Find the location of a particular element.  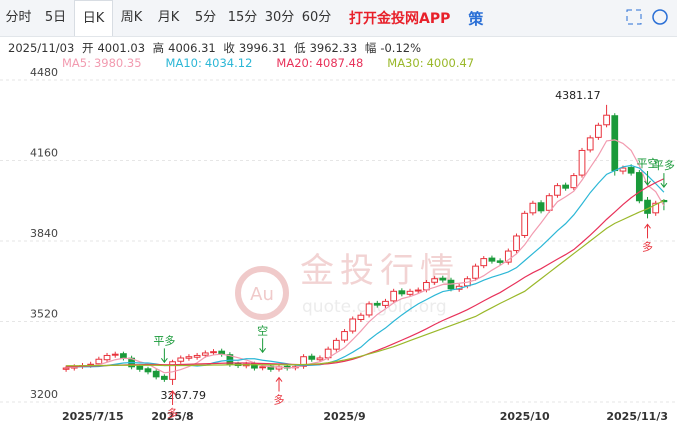

legend-value: 4000.47 is located at coordinates (450, 63).